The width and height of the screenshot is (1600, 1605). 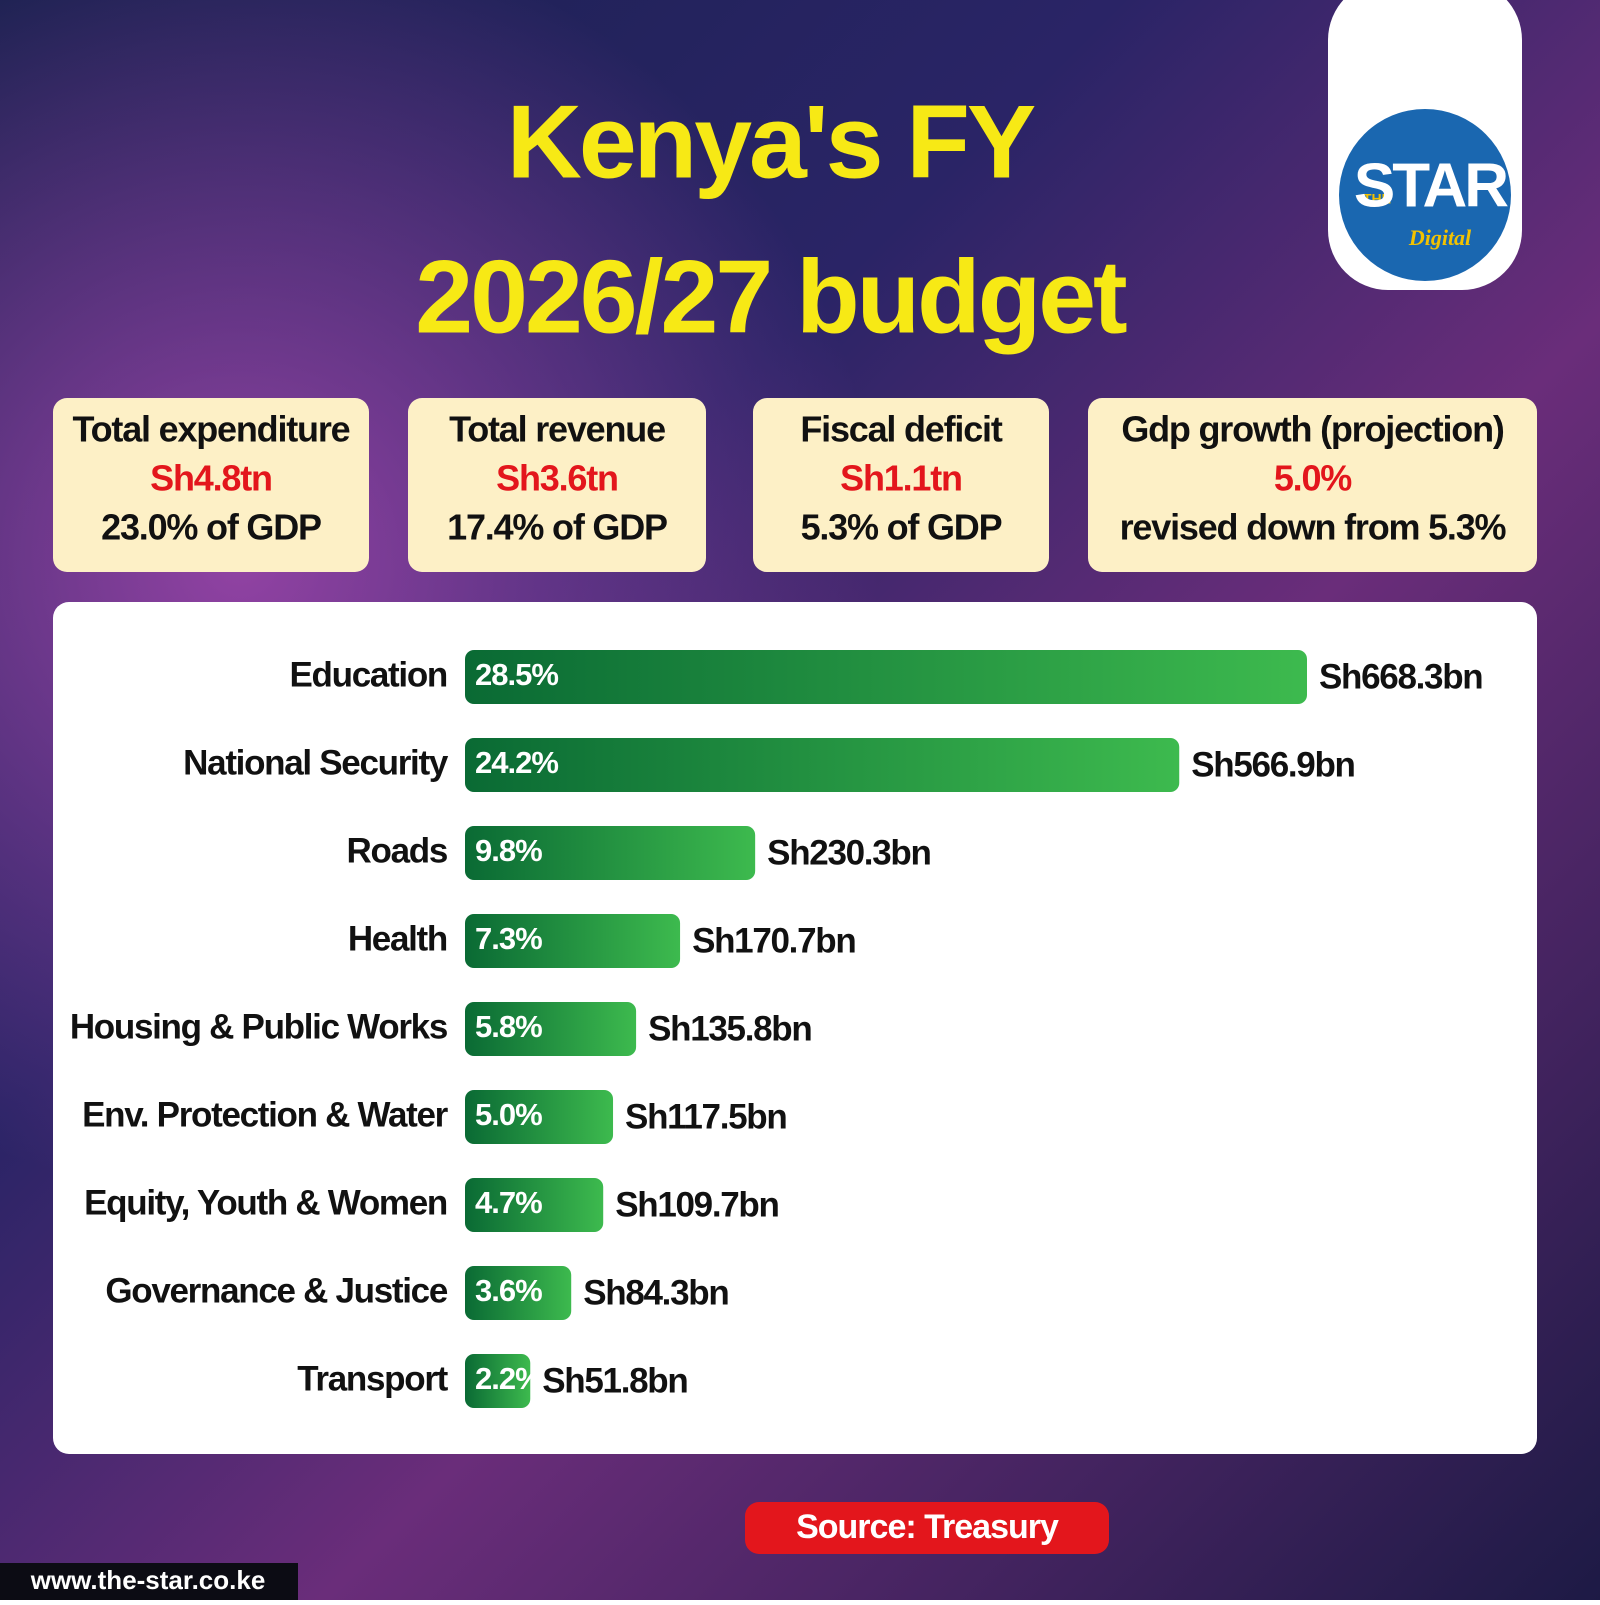 What do you see at coordinates (508, 1026) in the screenshot?
I see `share-label: 5.8%` at bounding box center [508, 1026].